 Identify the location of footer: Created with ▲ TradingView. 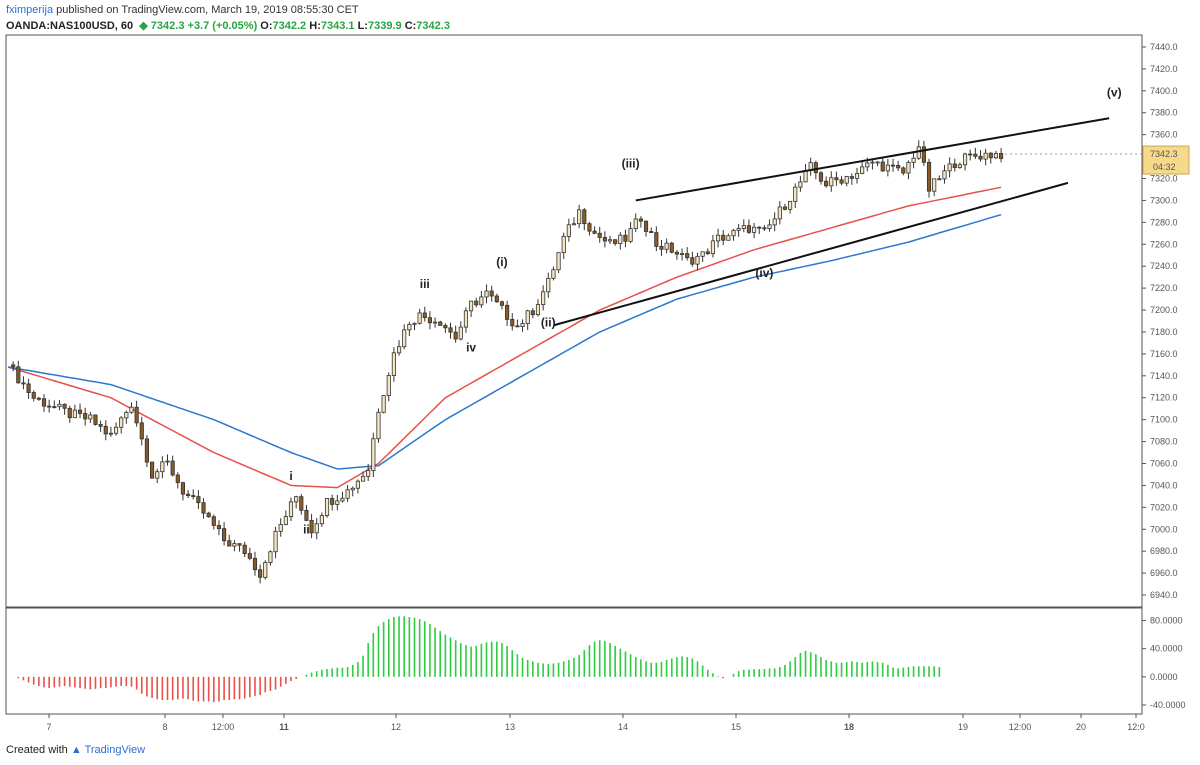
(75, 750).